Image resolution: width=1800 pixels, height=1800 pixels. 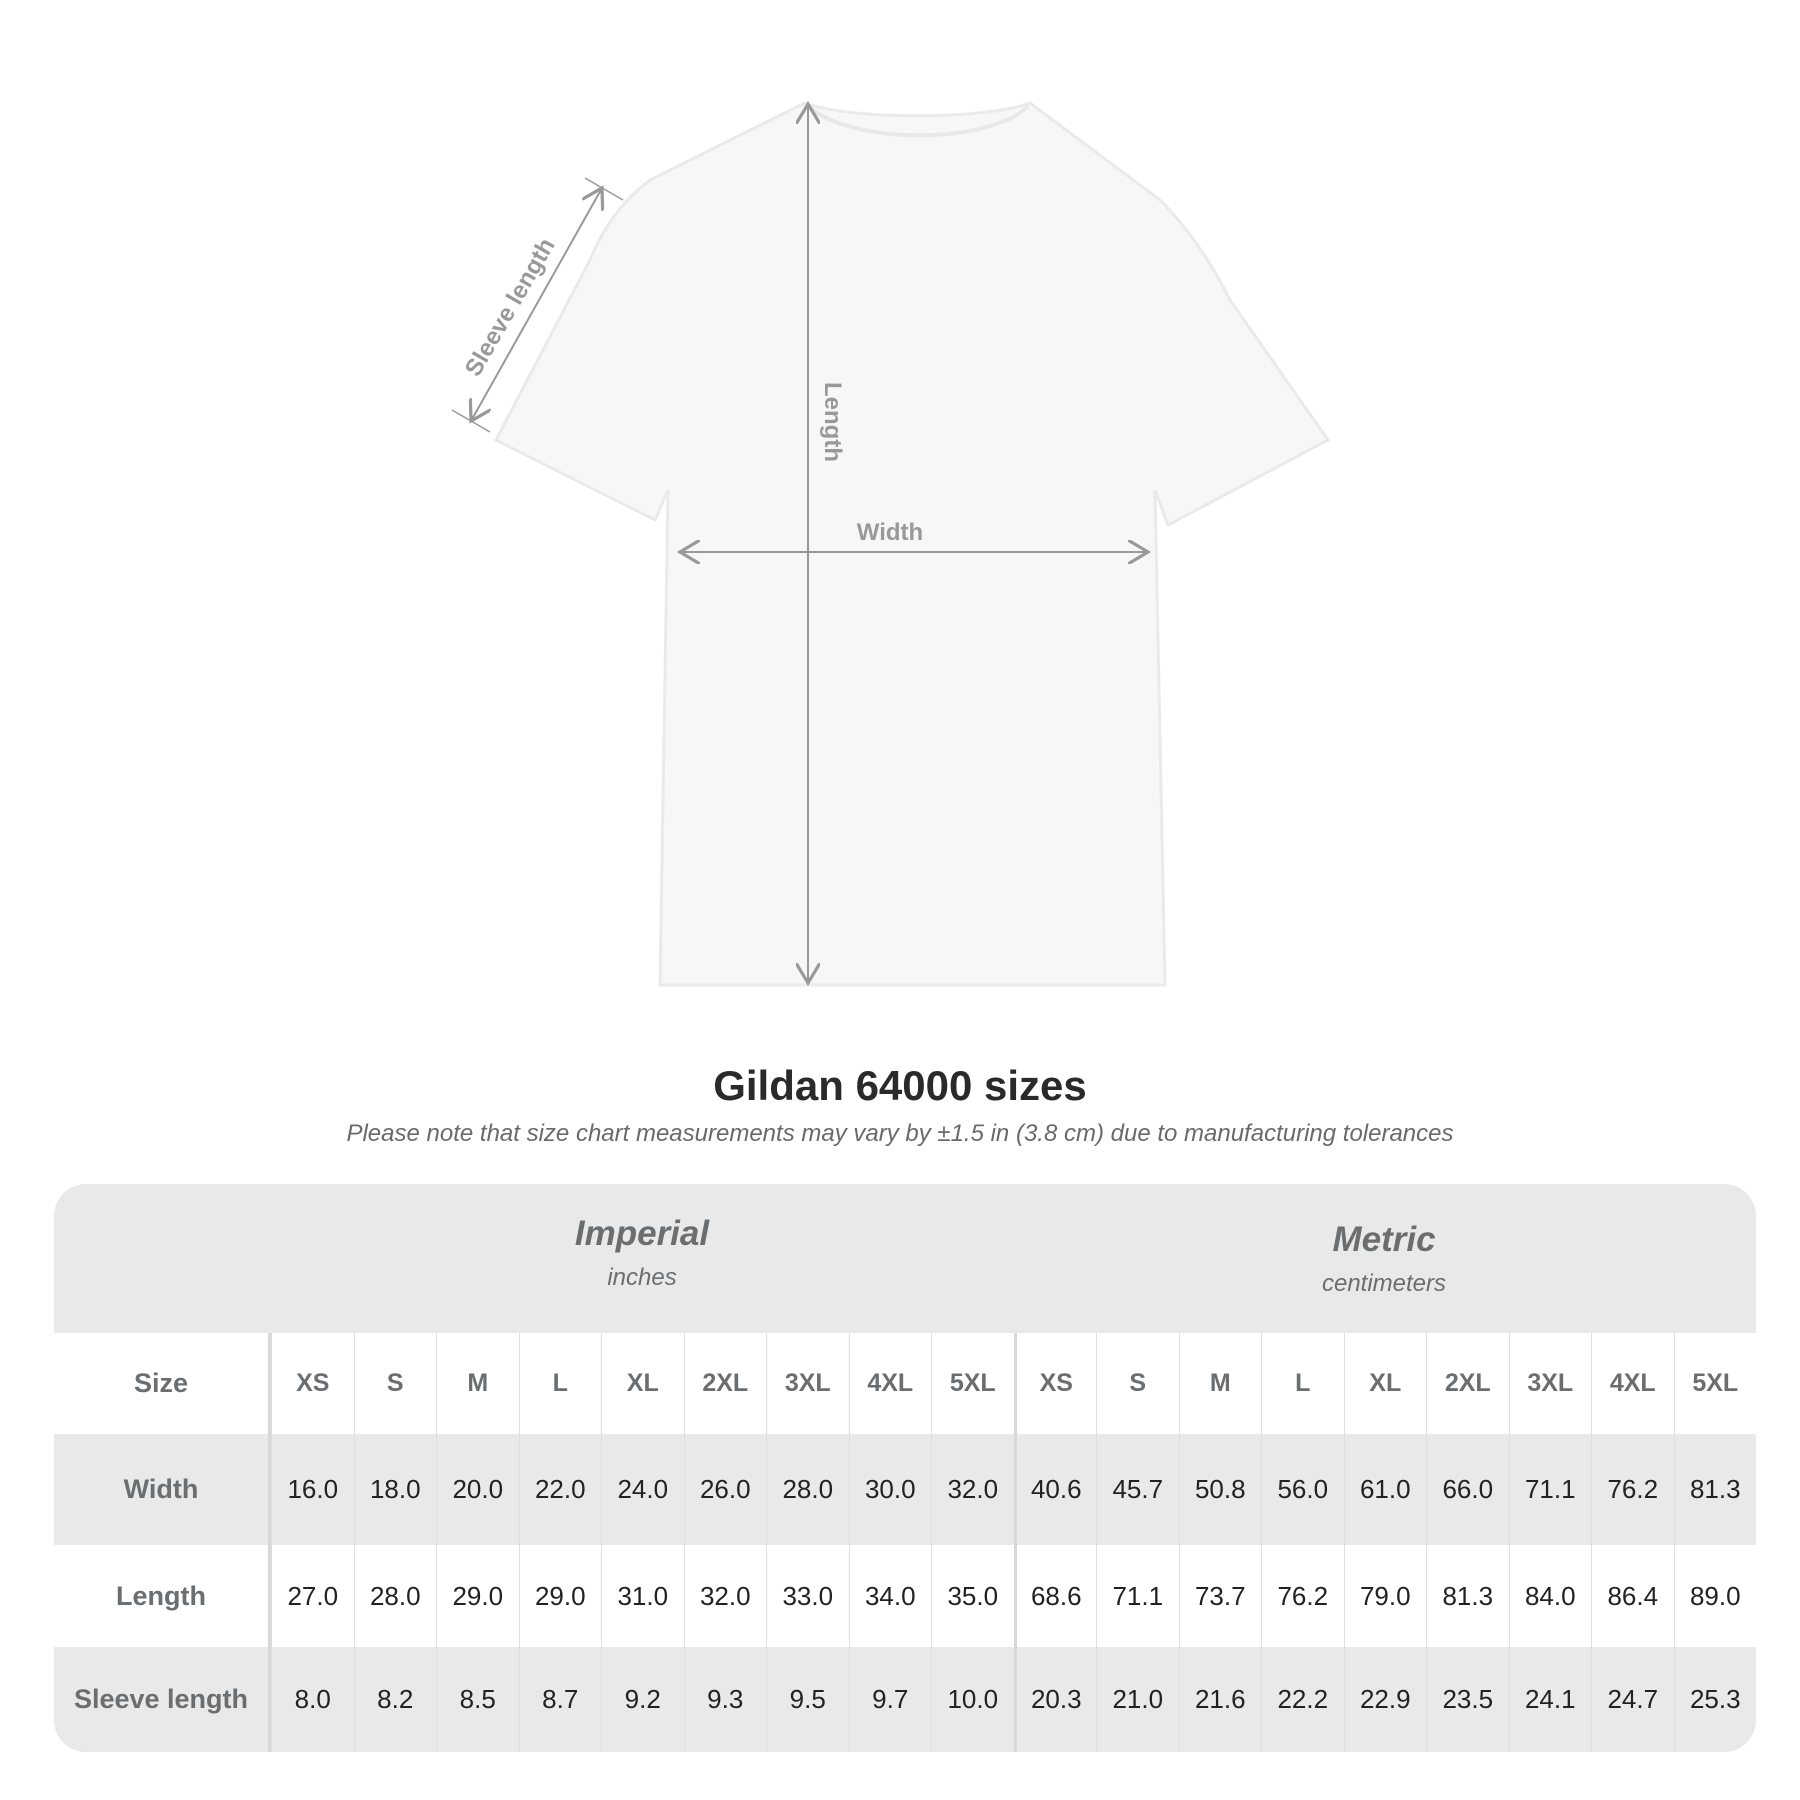 I want to click on table-cell: 8.0, so click(x=312, y=1699).